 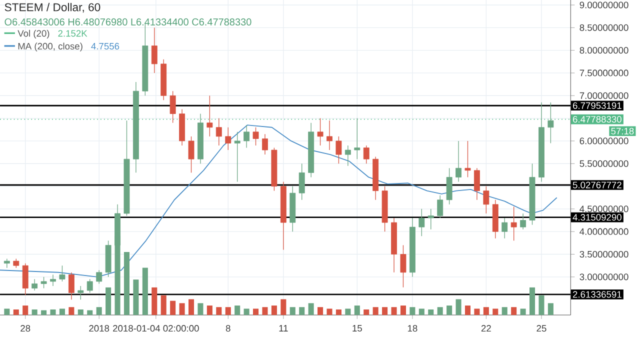 What do you see at coordinates (128, 22) in the screenshot?
I see `text: O6.45843006 H6.48076980 L6.41334400 C6.47788330` at bounding box center [128, 22].